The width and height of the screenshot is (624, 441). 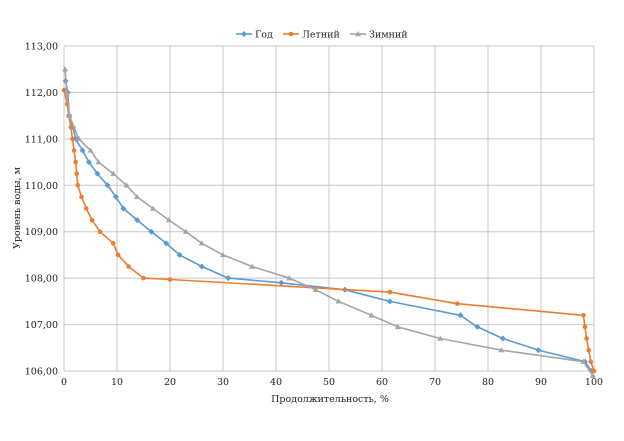 What do you see at coordinates (594, 382) in the screenshot?
I see `x-tick-label: 100` at bounding box center [594, 382].